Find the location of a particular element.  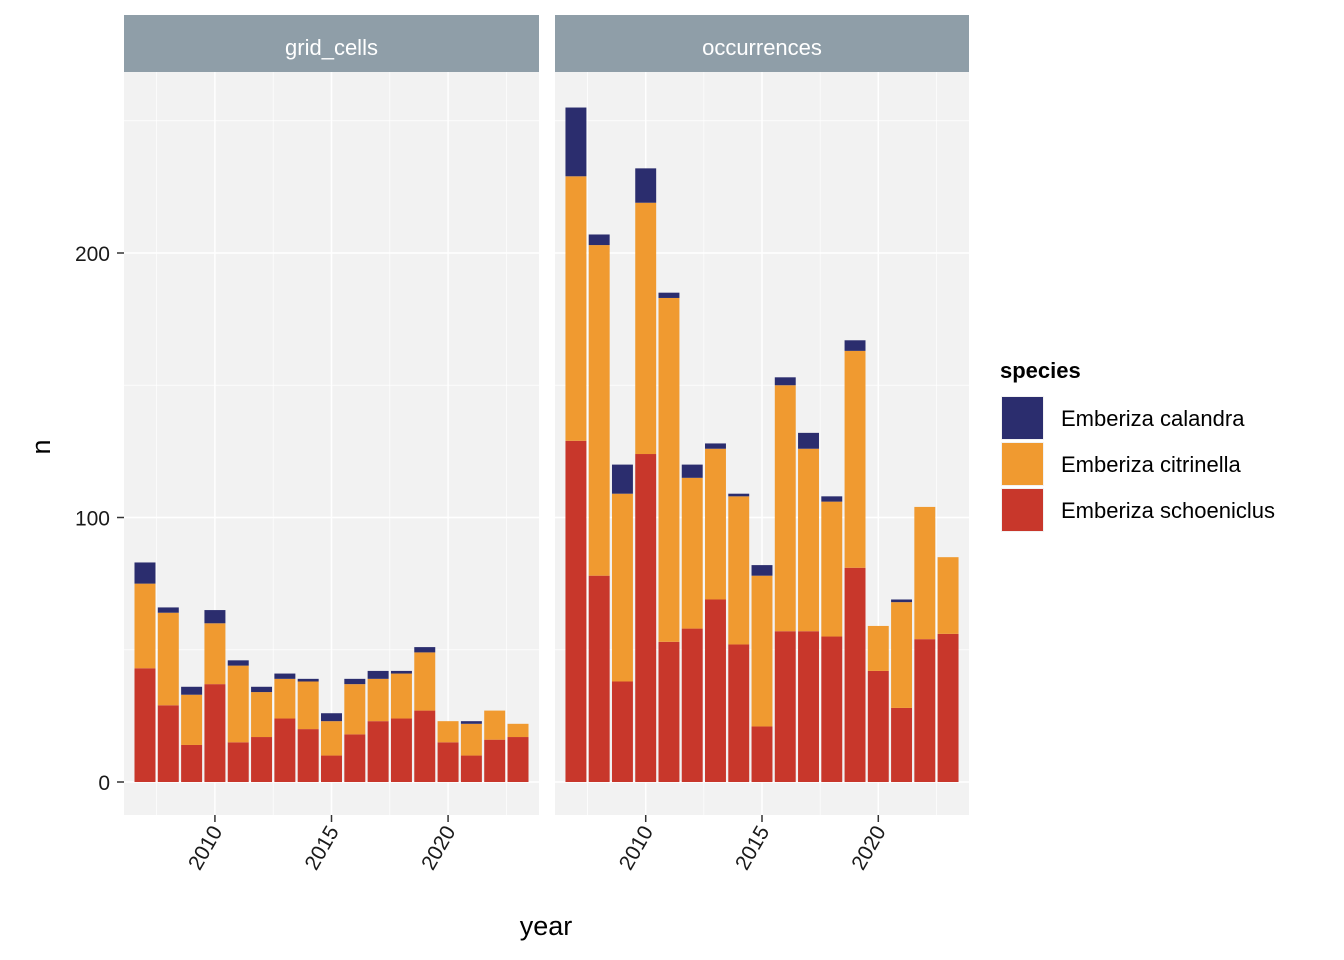

bar-emberiza-schoeniclus-2011 is located at coordinates (238, 762).